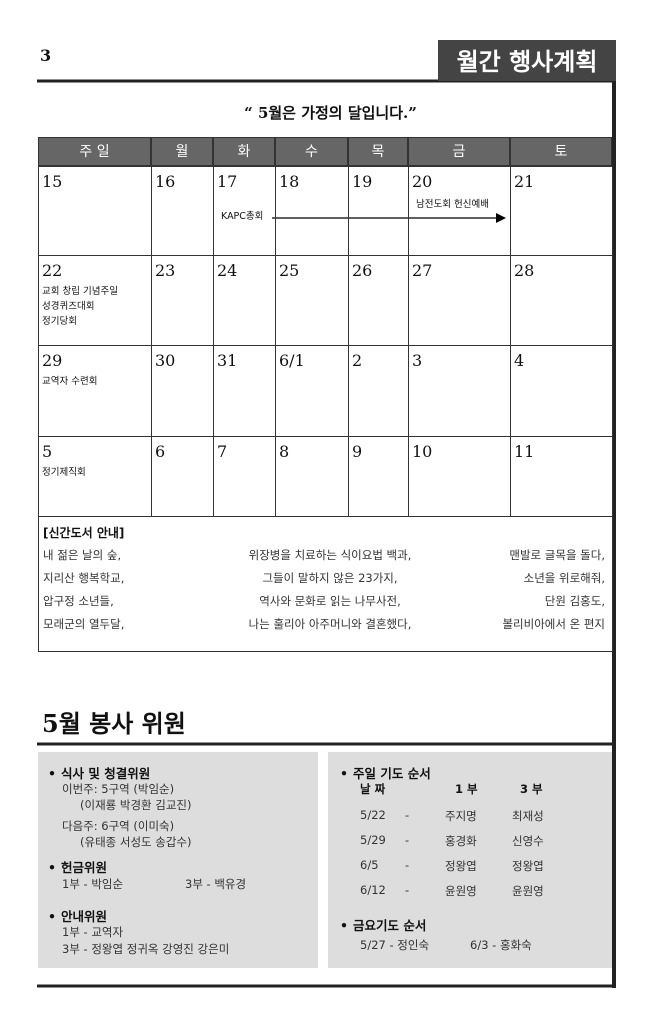 Image resolution: width=661 pixels, height=1024 pixels. What do you see at coordinates (118, 826) in the screenshot?
I see `line: 다음주: 6구역 (이미숙)` at bounding box center [118, 826].